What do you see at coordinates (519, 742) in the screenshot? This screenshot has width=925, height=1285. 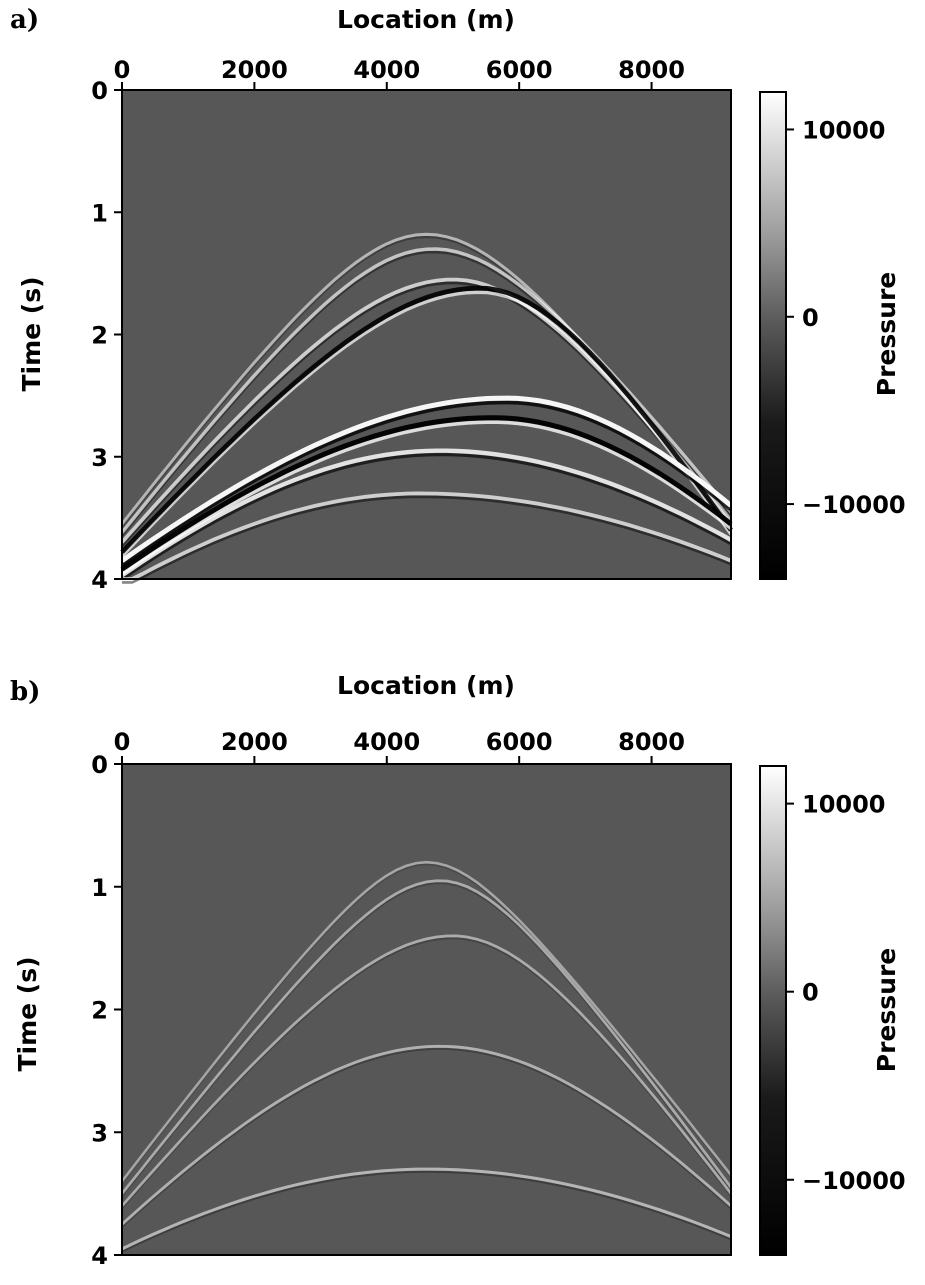 I see `panel-b-x-tick-label: 6000` at bounding box center [519, 742].